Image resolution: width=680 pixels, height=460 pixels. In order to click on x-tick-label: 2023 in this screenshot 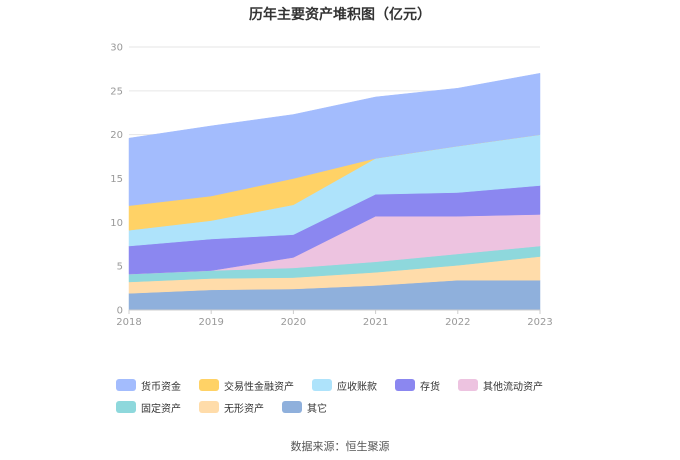, I will do `click(539, 322)`.